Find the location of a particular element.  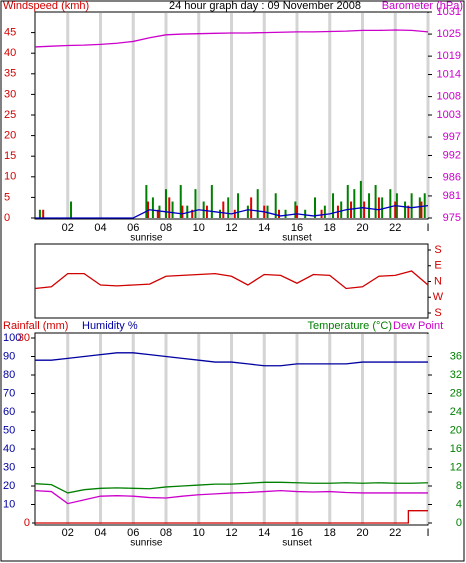

y-tick-label: 1014 is located at coordinates (449, 74).